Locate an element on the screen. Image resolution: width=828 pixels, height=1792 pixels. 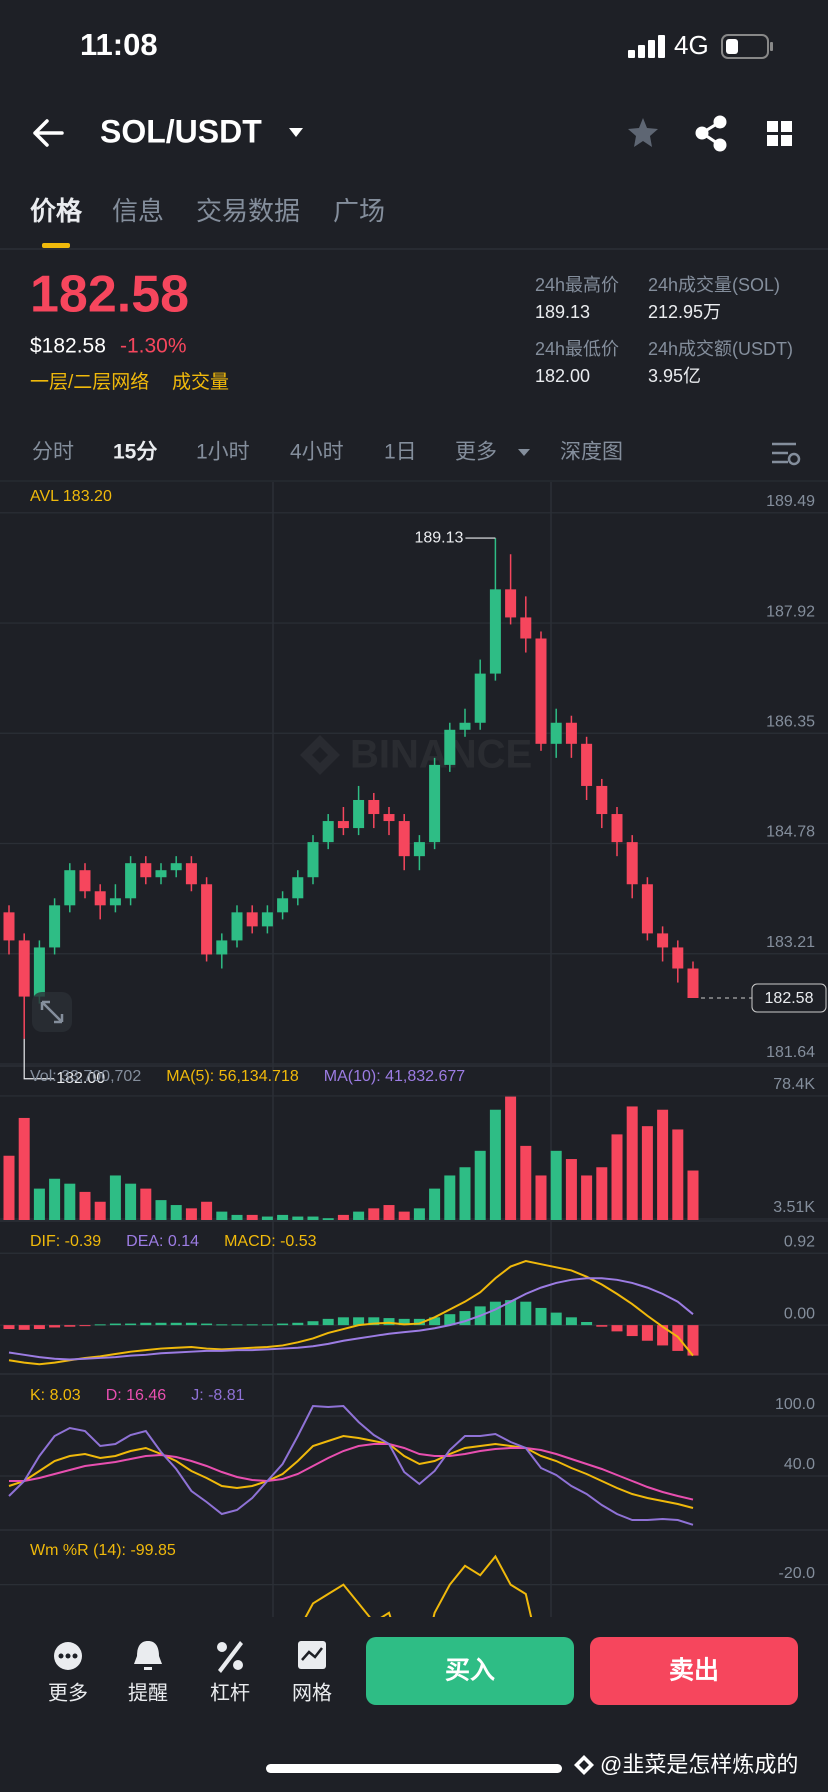
pair-dropdown is located at coordinates (296, 132).